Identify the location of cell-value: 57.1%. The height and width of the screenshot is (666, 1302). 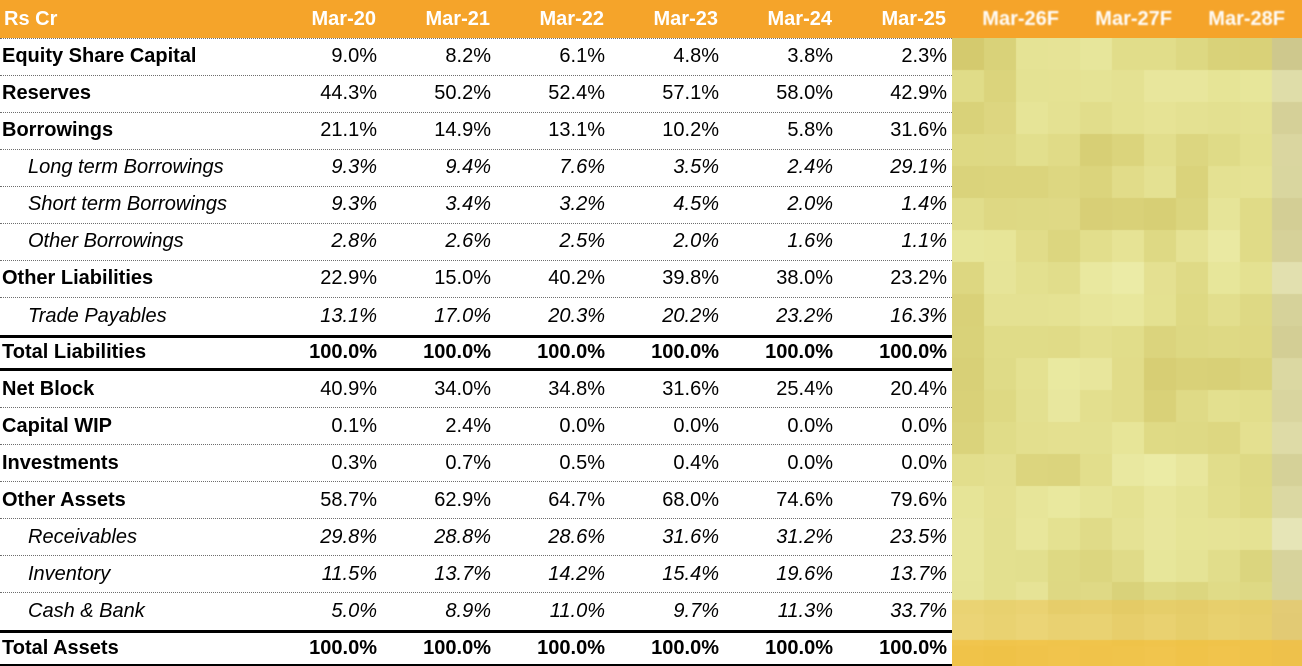
(690, 93).